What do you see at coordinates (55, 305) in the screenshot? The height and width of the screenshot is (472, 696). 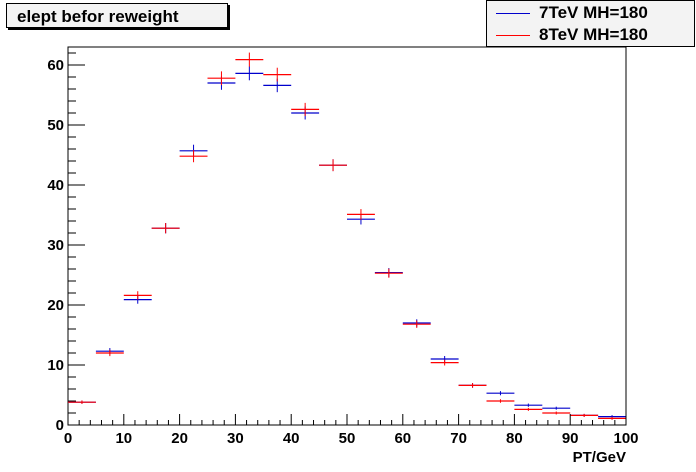 I see `y-tick-label: 20` at bounding box center [55, 305].